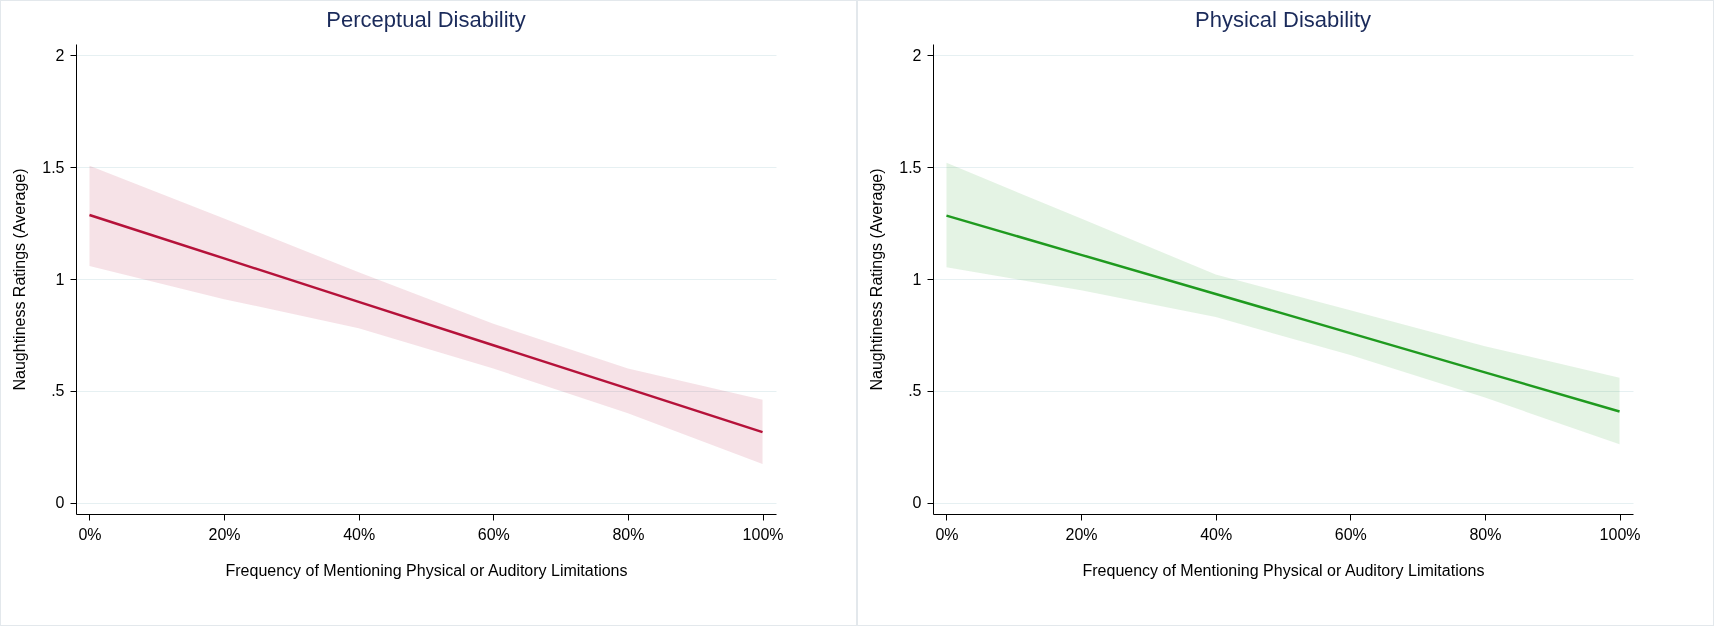 Image resolution: width=1726 pixels, height=630 pixels. Describe the element at coordinates (426, 19) in the screenshot. I see `chart-title: Perceptual Disability` at that location.